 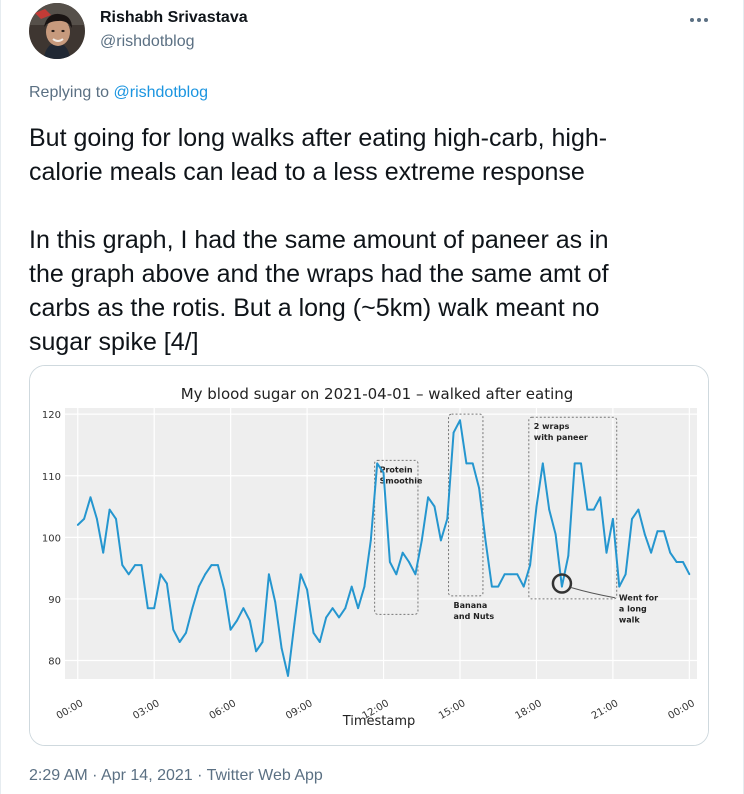 I want to click on chart-highlight: Went for a long walk, so click(x=604, y=599).